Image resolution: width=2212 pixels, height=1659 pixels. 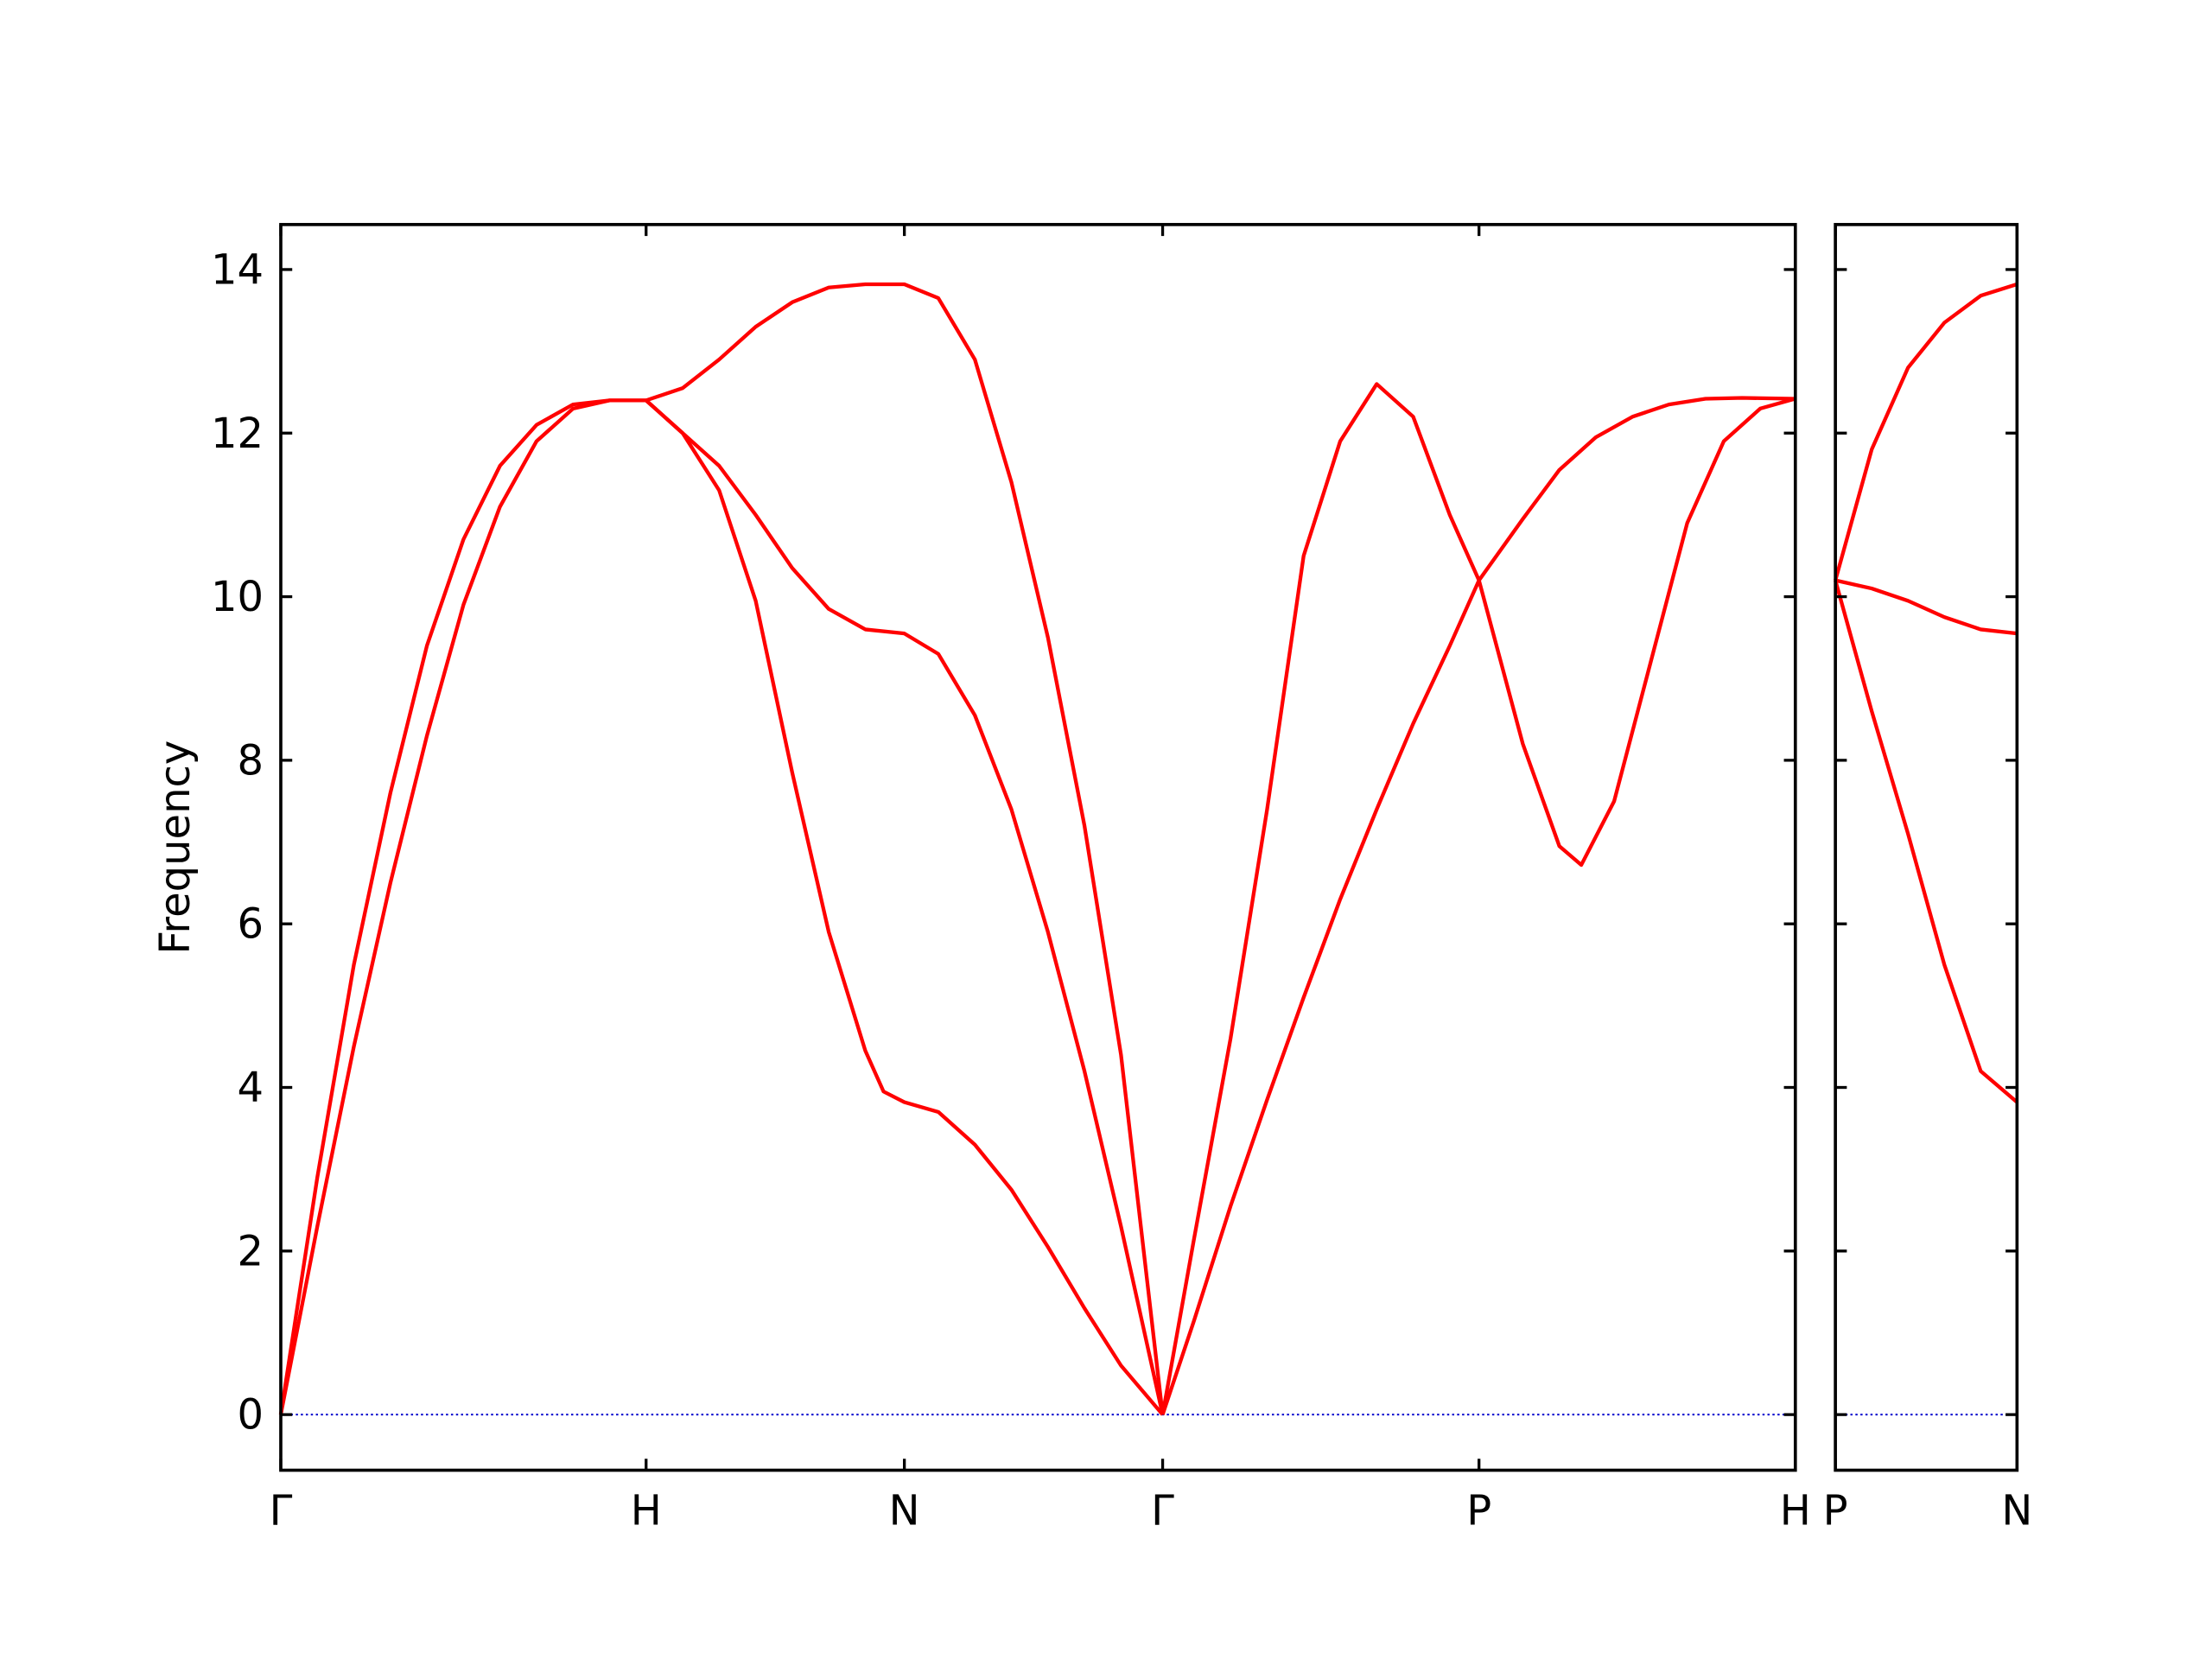 What do you see at coordinates (237, 434) in the screenshot?
I see `y-tick-label: 12` at bounding box center [237, 434].